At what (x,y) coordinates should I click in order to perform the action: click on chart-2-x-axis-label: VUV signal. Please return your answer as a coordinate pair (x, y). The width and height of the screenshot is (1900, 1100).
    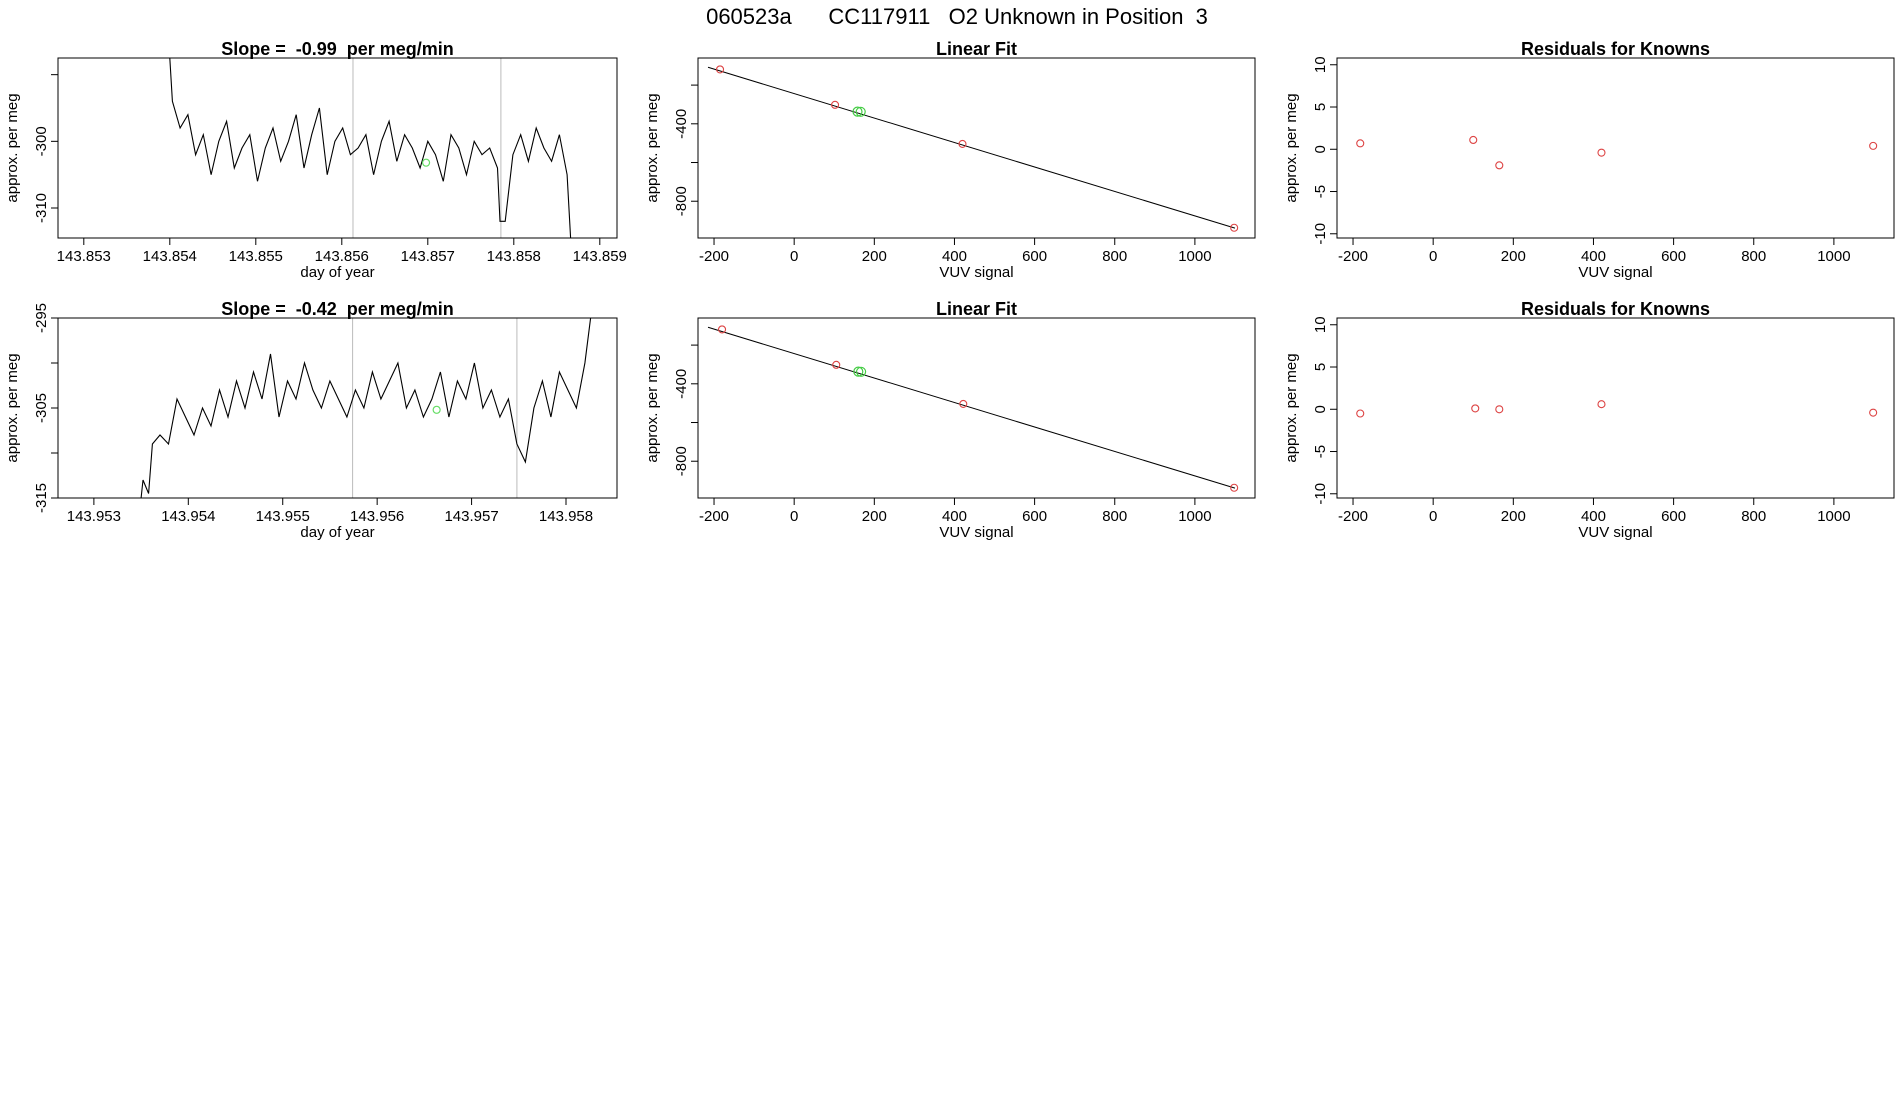
    Looking at the image, I should click on (976, 272).